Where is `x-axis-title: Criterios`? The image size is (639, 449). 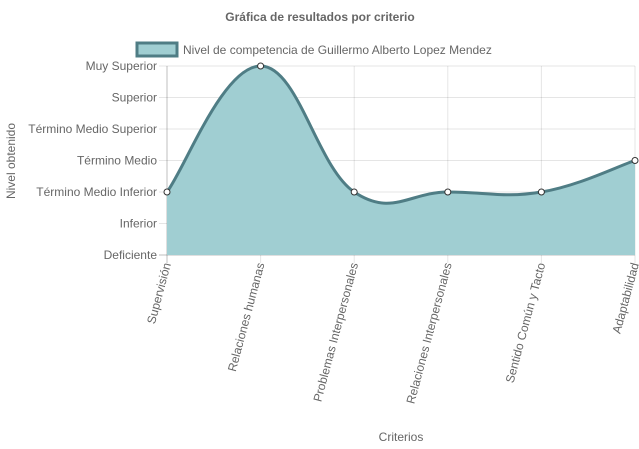
x-axis-title: Criterios is located at coordinates (401, 437).